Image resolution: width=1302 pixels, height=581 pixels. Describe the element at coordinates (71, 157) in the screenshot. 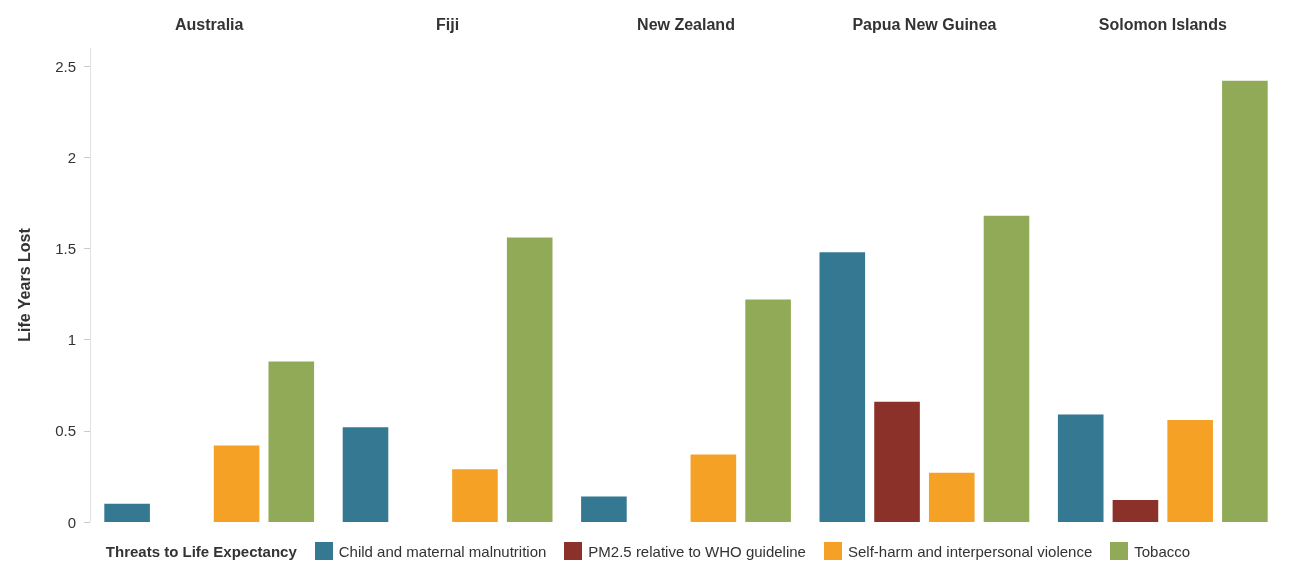

I see `y-tick-label: 2` at that location.